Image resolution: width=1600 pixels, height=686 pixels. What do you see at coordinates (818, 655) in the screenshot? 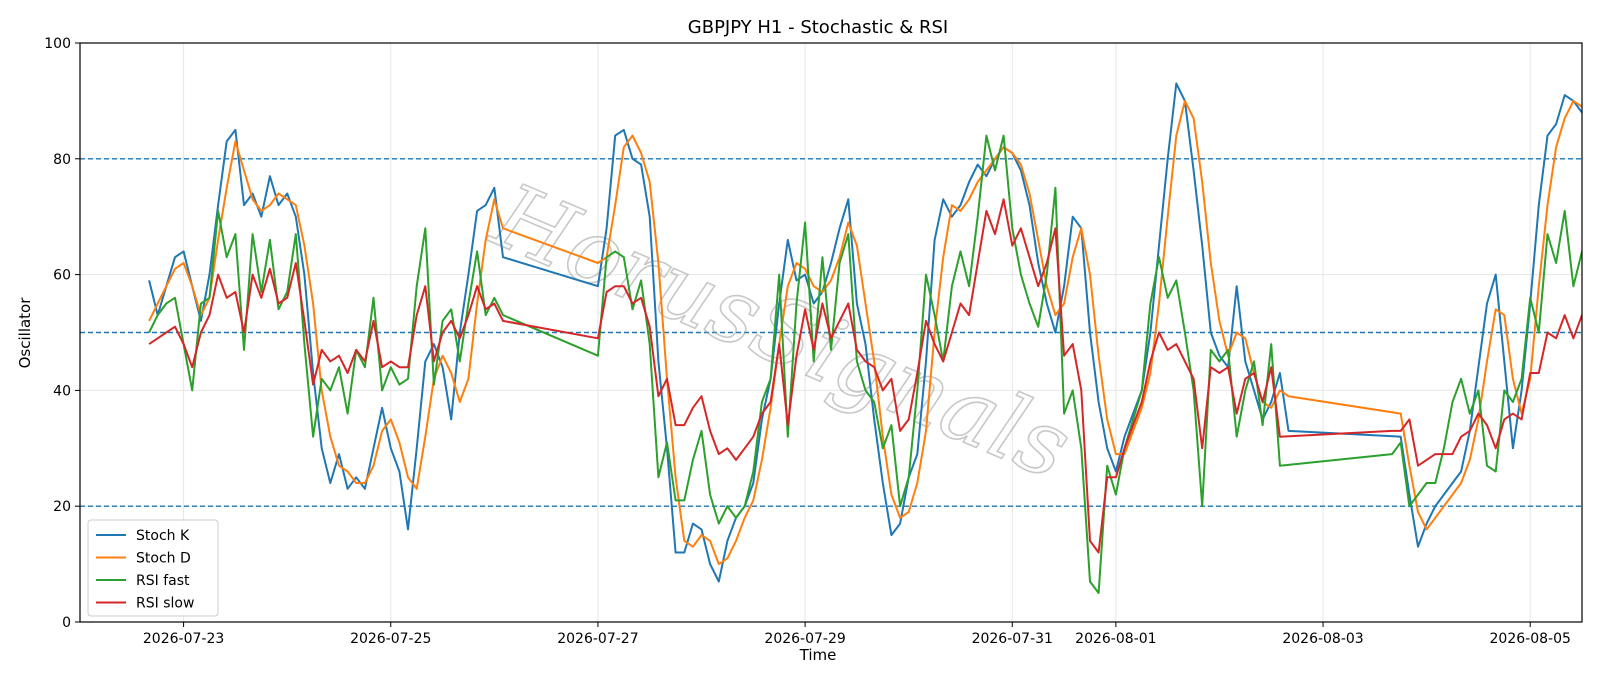
I see `x-axis-label: Time` at bounding box center [818, 655].